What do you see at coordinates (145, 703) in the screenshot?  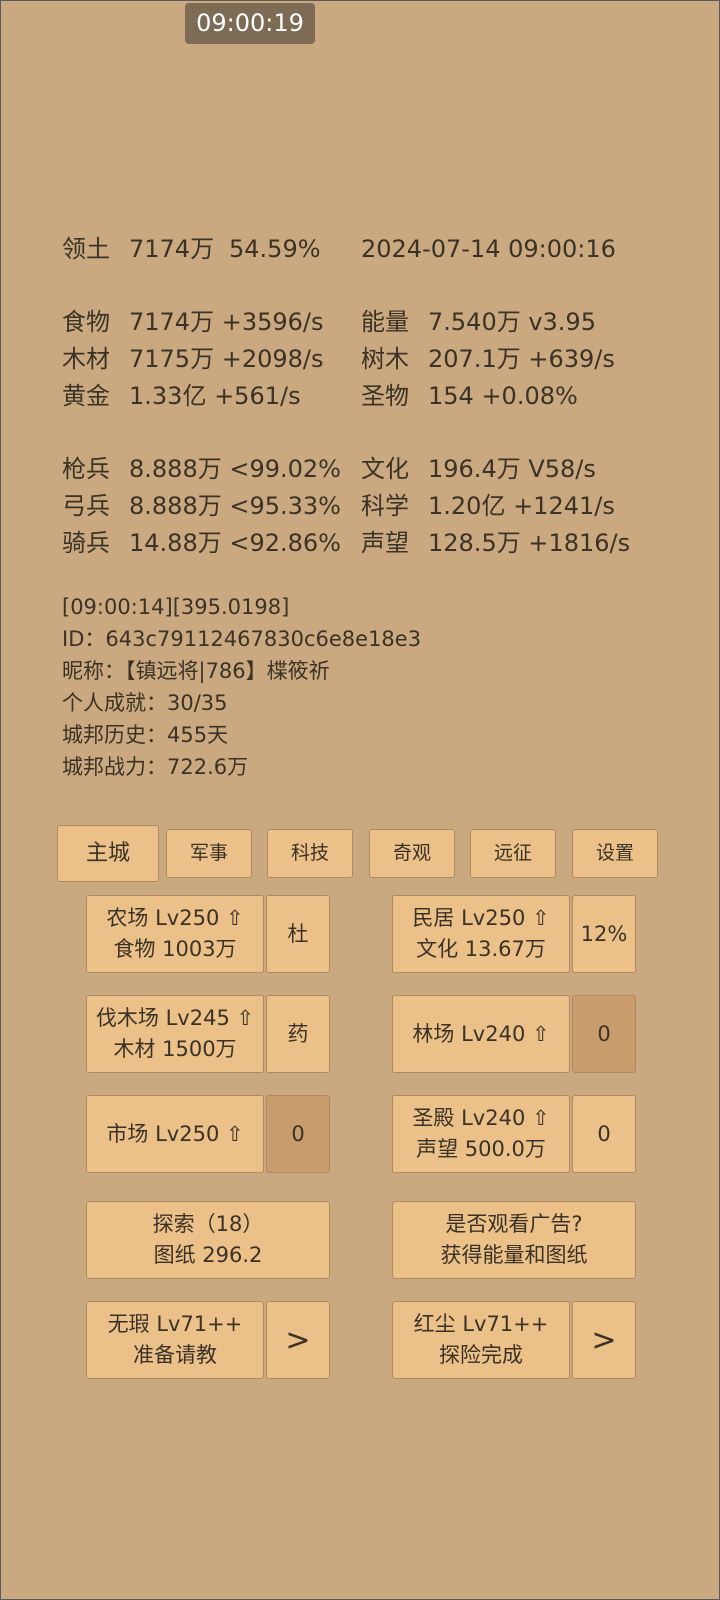 I see `info-line: 个人成就：30/35` at bounding box center [145, 703].